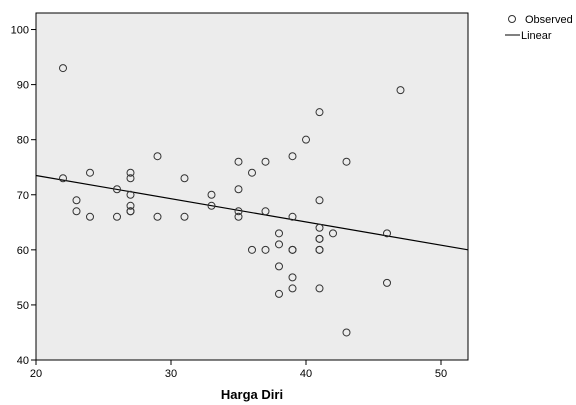 Image resolution: width=576 pixels, height=405 pixels. Describe the element at coordinates (23, 86) in the screenshot. I see `y-tick-label: 90` at that location.